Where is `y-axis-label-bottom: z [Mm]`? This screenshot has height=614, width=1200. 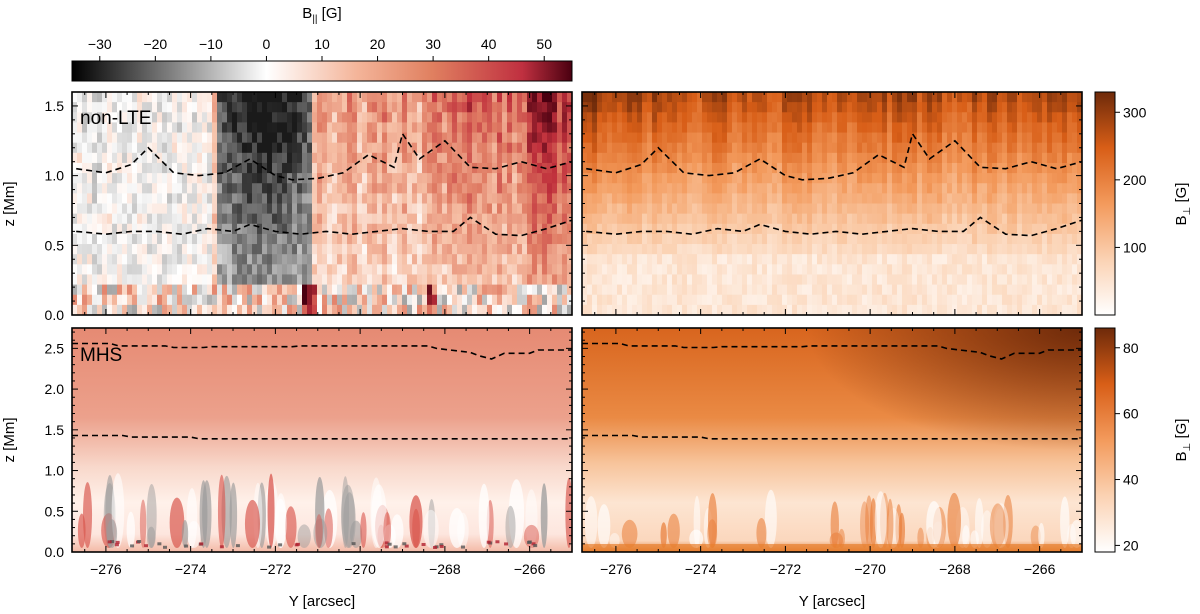 y-axis-label-bottom: z [Mm] is located at coordinates (9, 440).